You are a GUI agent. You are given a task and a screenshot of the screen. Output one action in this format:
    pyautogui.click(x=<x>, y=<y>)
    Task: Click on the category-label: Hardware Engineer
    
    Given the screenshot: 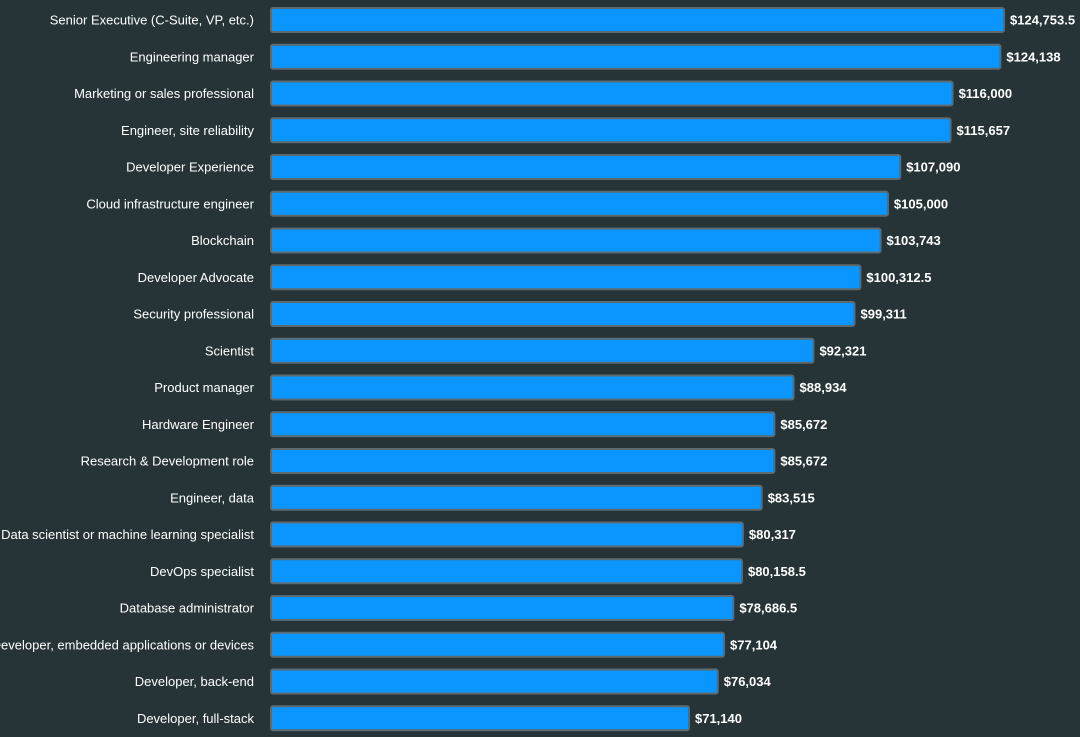 What is the action you would take?
    pyautogui.click(x=198, y=424)
    